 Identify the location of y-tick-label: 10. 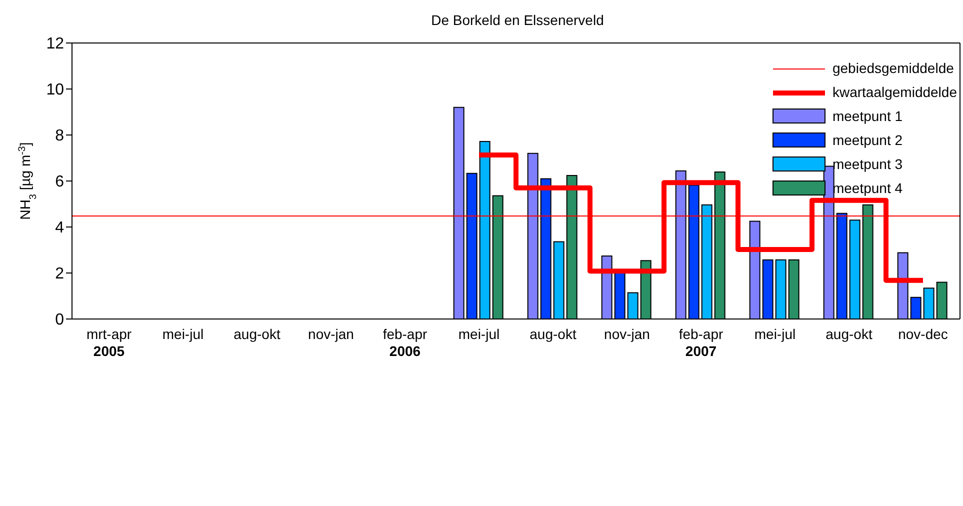
(55, 90).